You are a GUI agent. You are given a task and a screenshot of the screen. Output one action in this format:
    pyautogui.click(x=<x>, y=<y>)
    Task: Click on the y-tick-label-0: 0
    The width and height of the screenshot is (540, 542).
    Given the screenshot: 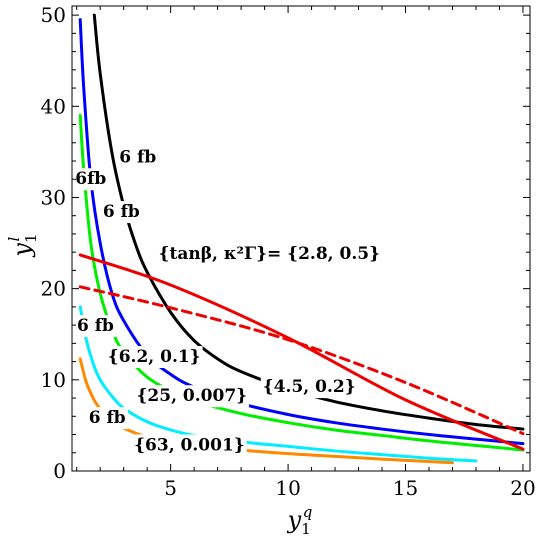 What is the action you would take?
    pyautogui.click(x=59, y=471)
    